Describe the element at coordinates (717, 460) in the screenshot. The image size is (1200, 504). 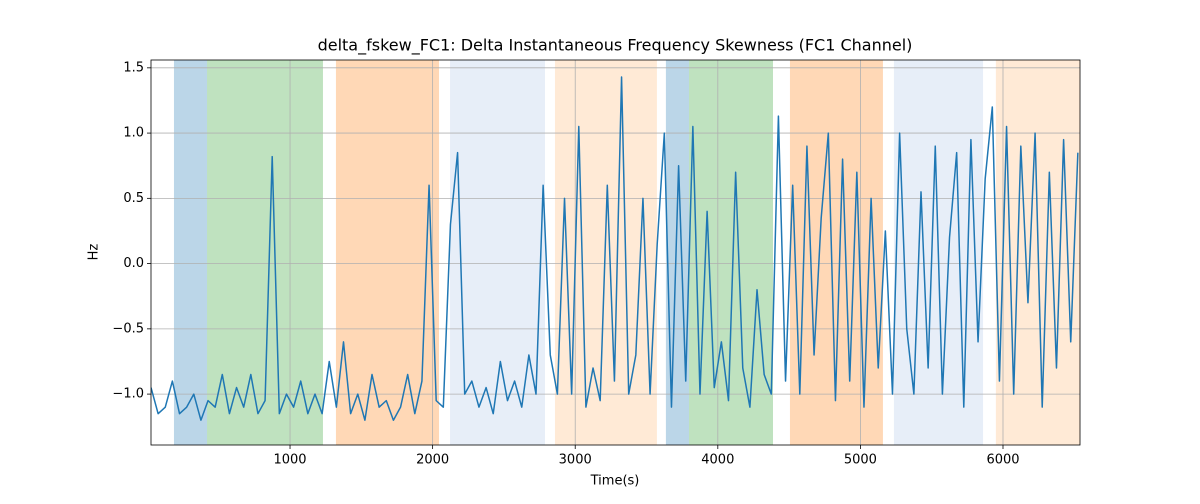
I see `x-tick-label: 4000` at that location.